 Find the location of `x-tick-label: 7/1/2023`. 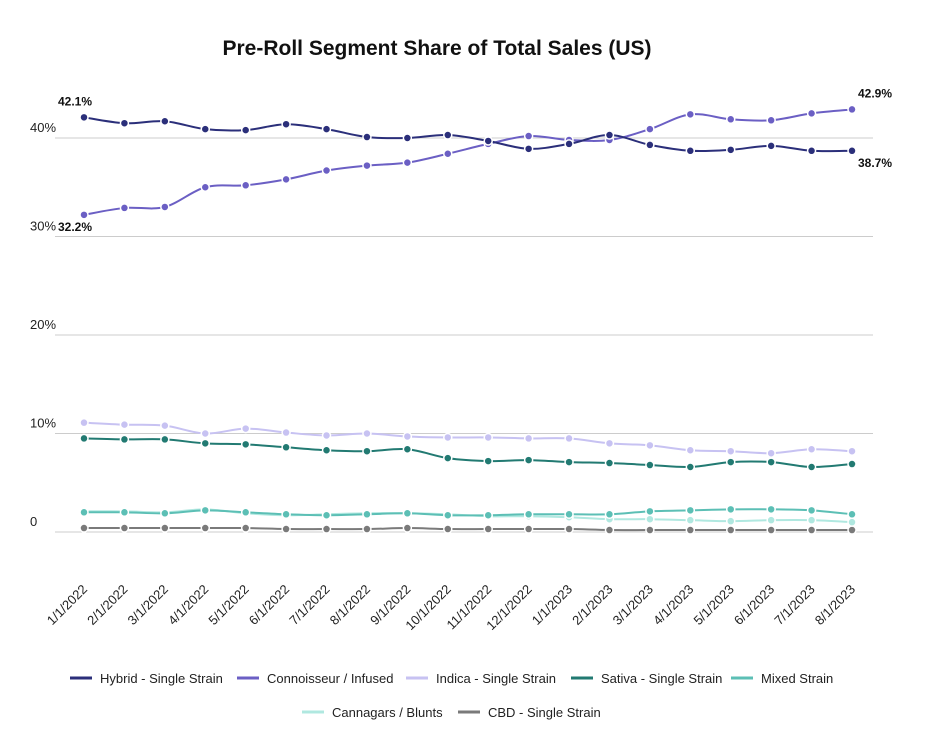

x-tick-label: 7/1/2023 is located at coordinates (794, 605).